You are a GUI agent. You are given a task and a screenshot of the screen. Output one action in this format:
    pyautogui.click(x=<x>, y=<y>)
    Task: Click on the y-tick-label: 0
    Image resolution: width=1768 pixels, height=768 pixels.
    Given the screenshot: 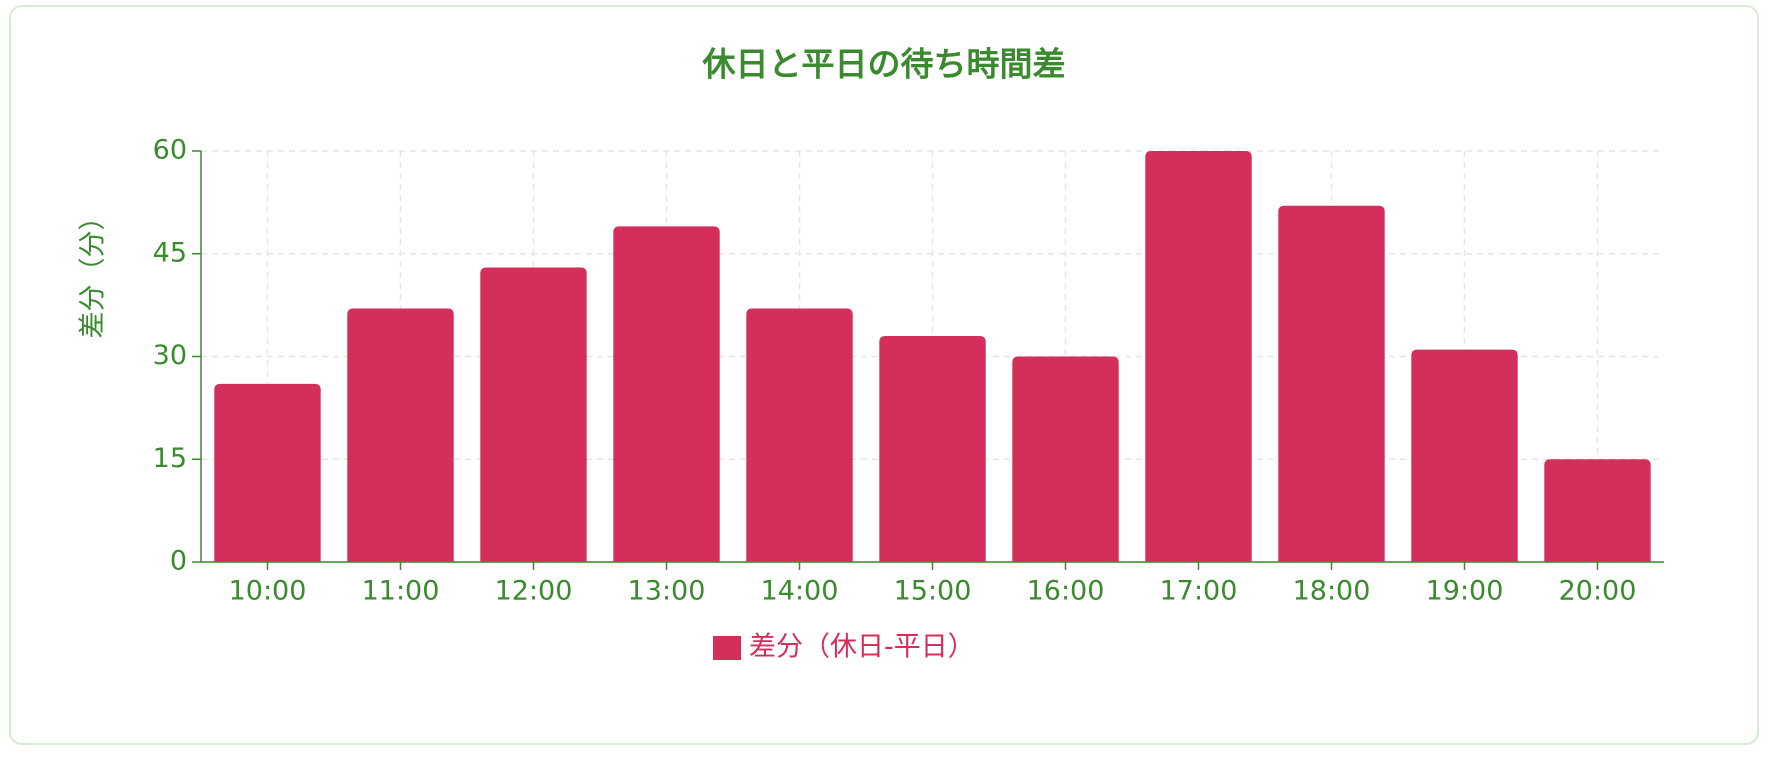 What is the action you would take?
    pyautogui.click(x=178, y=561)
    